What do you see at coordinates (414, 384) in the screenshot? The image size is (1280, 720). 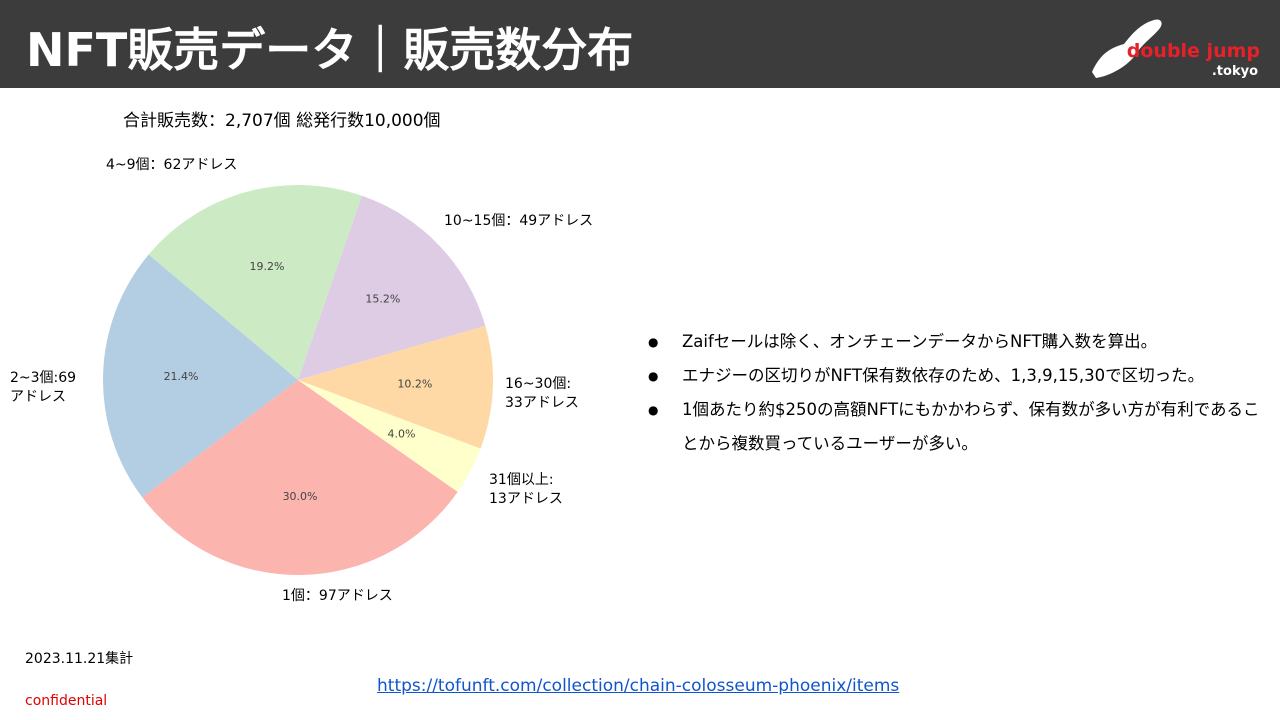 I see `value-label: 10.2%` at bounding box center [414, 384].